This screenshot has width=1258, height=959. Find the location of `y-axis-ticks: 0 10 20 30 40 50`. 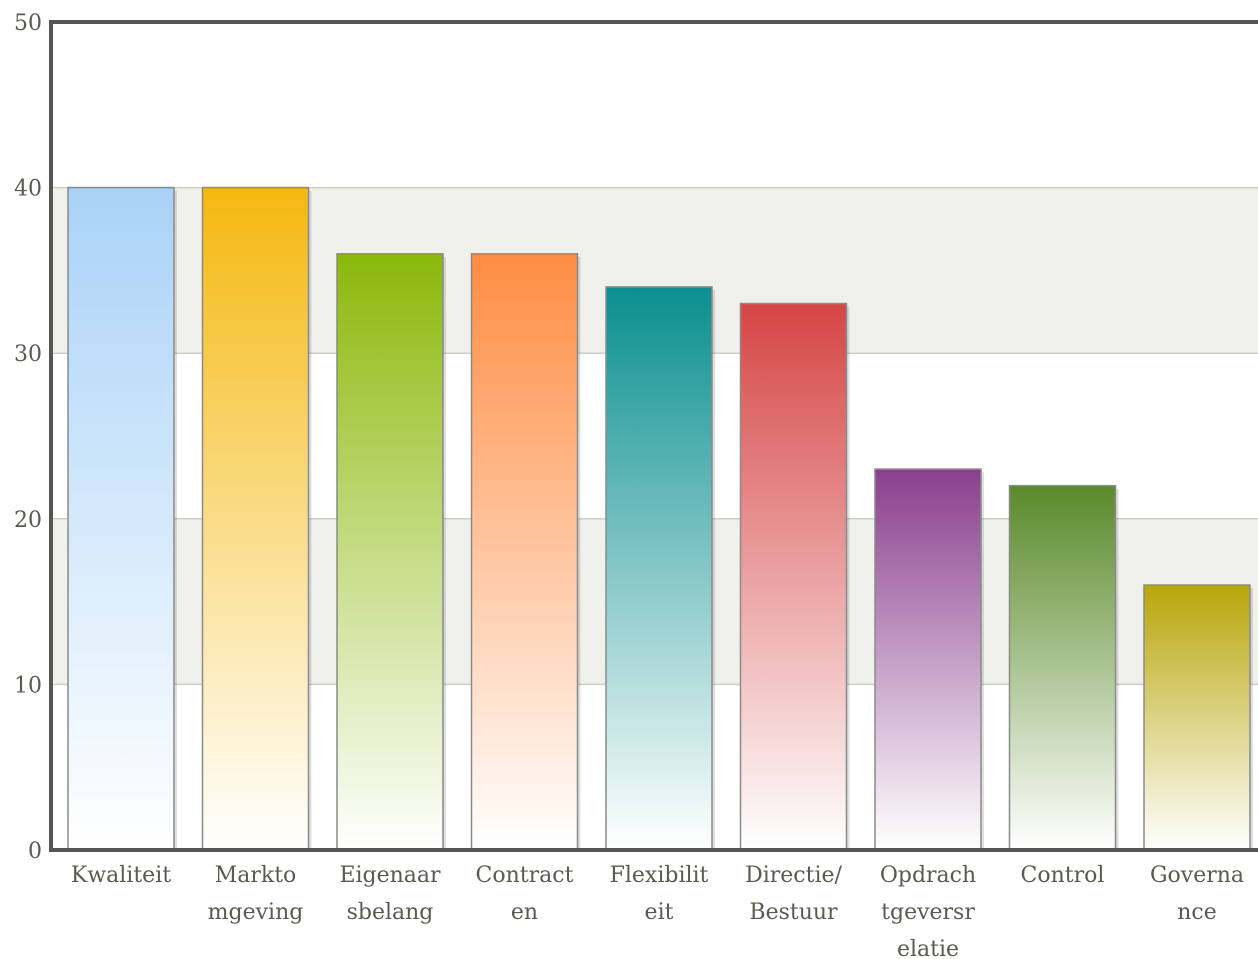

y-axis-ticks: 0 10 20 30 40 50 is located at coordinates (28, 437).